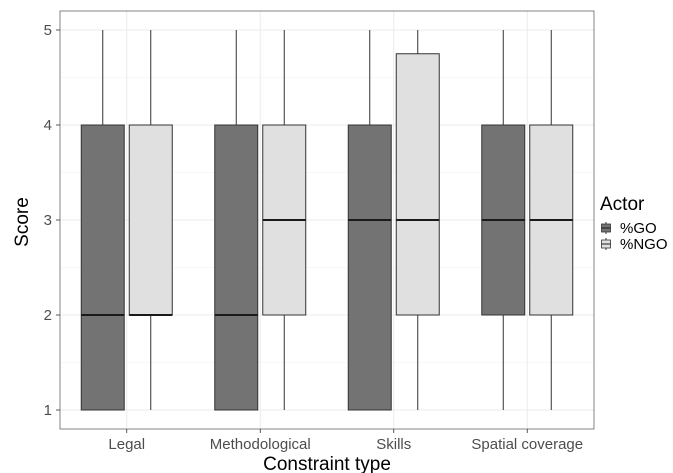 The height and width of the screenshot is (473, 673). I want to click on y-tick-label: 3, so click(48, 220).